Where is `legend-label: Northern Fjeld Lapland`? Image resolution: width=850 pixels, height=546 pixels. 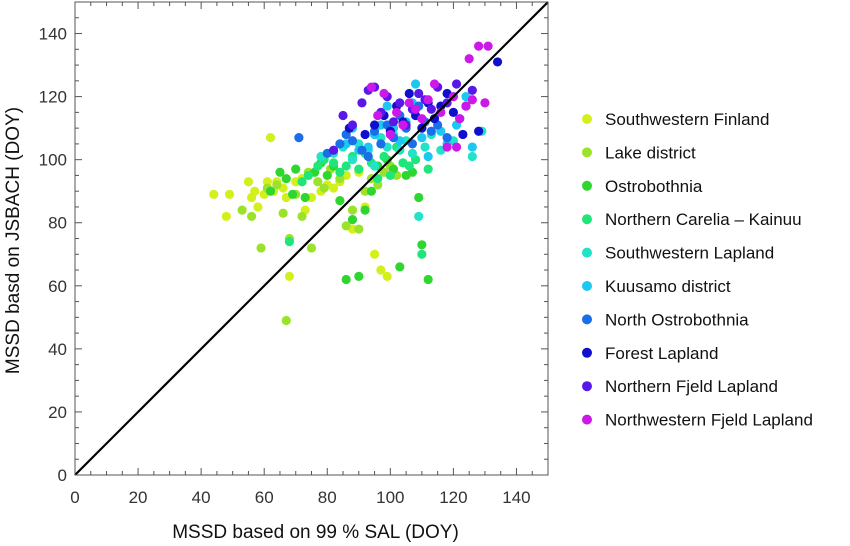
legend-label: Northern Fjeld Lapland is located at coordinates (691, 386).